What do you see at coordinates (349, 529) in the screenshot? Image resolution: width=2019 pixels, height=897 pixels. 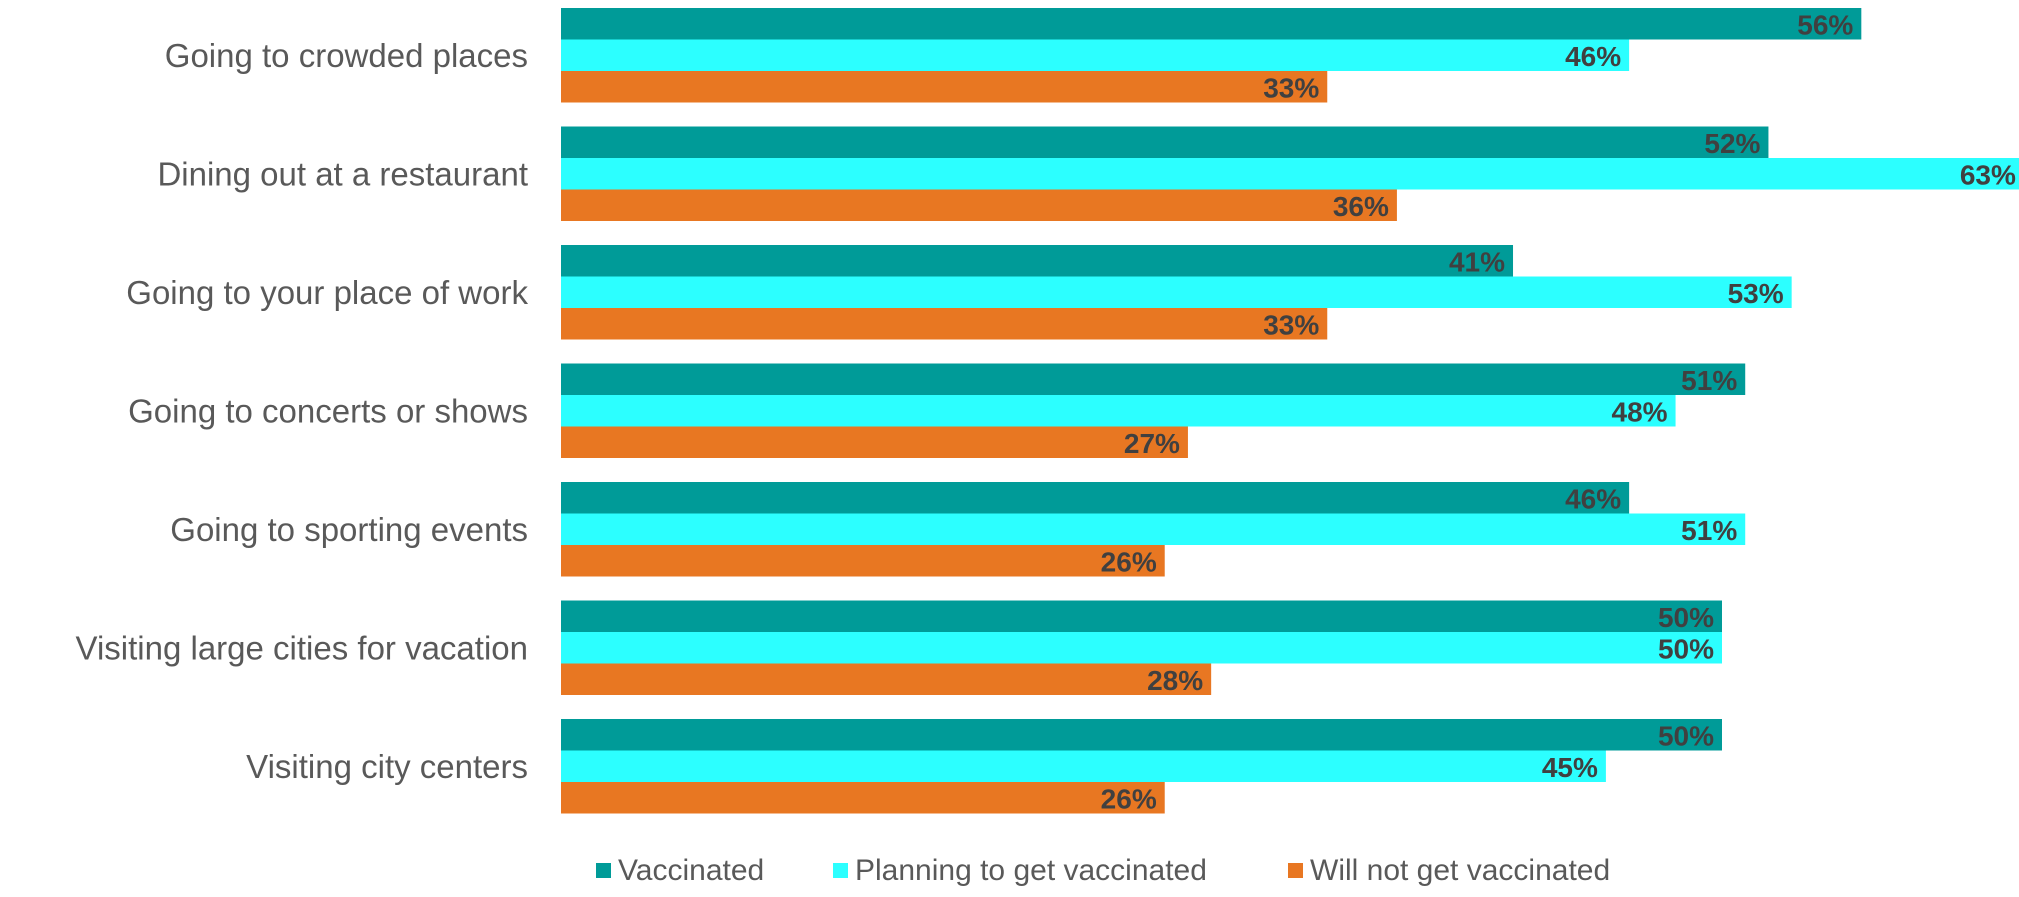 I see `category-label: Going to sporting events` at bounding box center [349, 529].